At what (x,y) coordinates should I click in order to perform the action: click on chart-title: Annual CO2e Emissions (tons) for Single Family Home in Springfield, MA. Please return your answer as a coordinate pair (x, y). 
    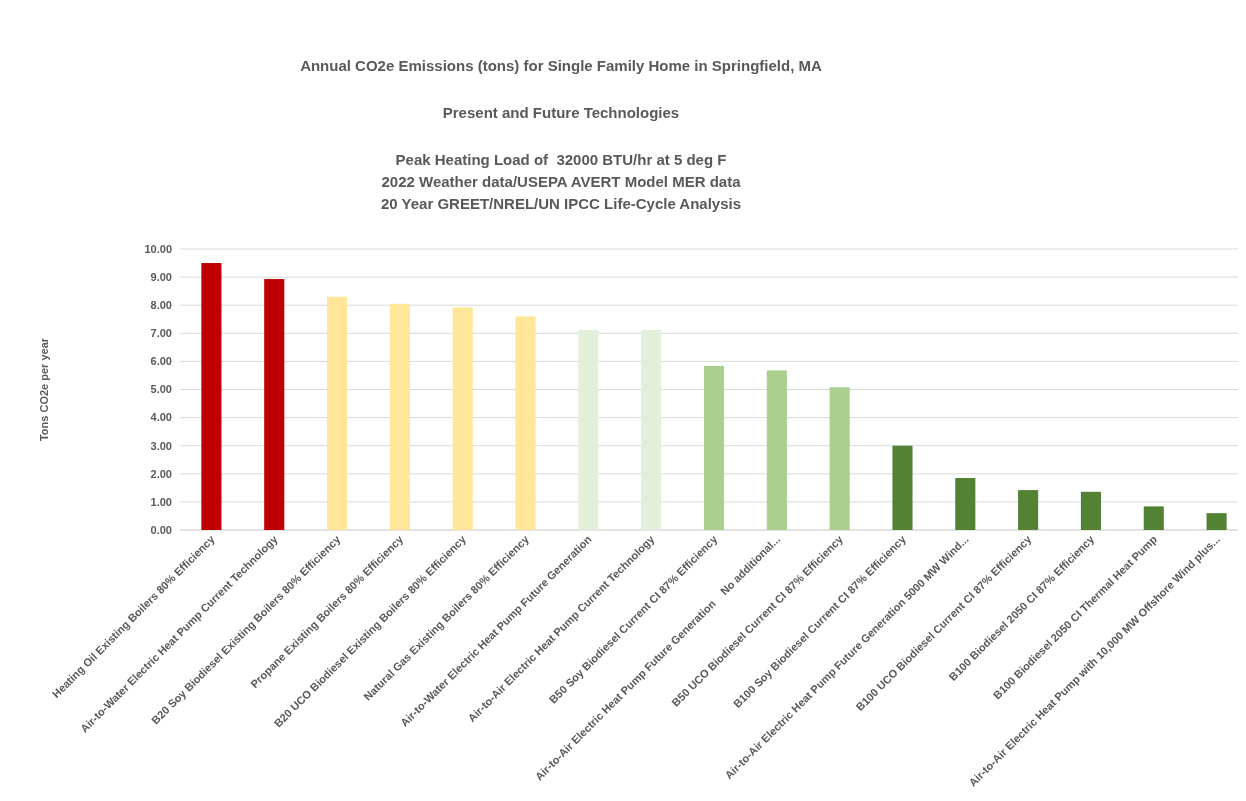
    Looking at the image, I should click on (561, 65).